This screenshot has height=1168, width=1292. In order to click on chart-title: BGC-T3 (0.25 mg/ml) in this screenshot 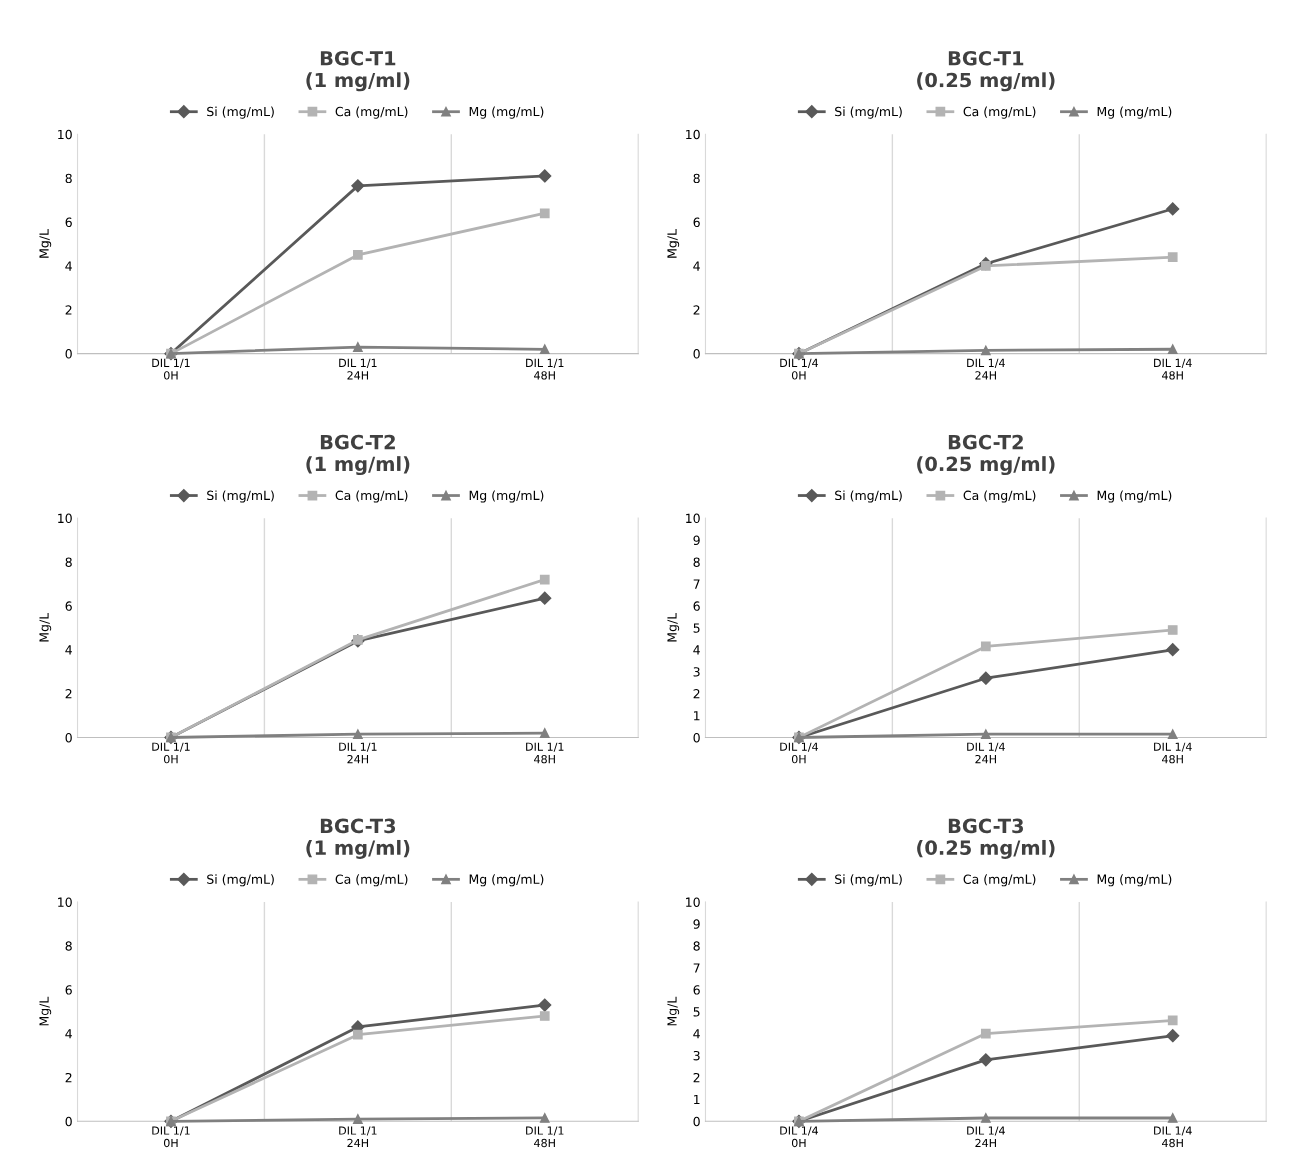, I will do `click(986, 838)`.